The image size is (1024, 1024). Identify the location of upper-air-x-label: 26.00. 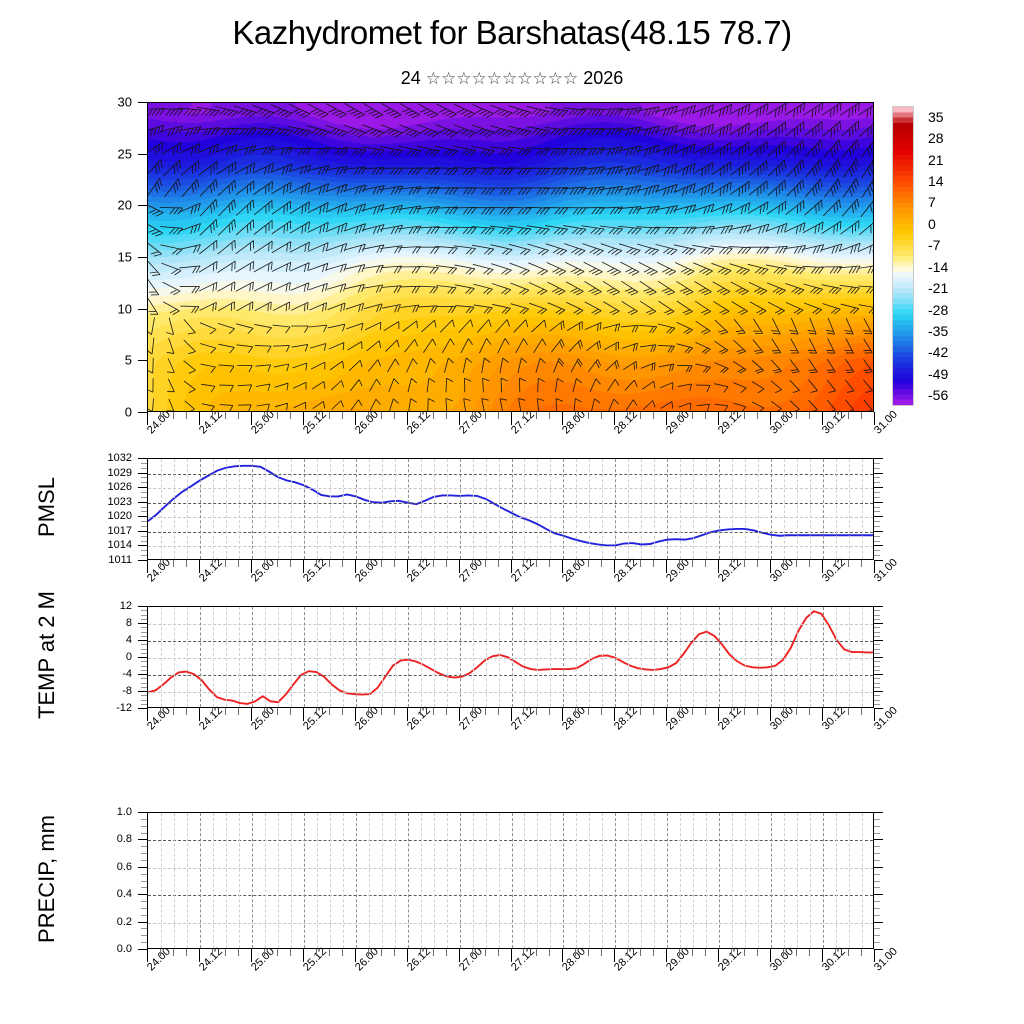
(366, 422).